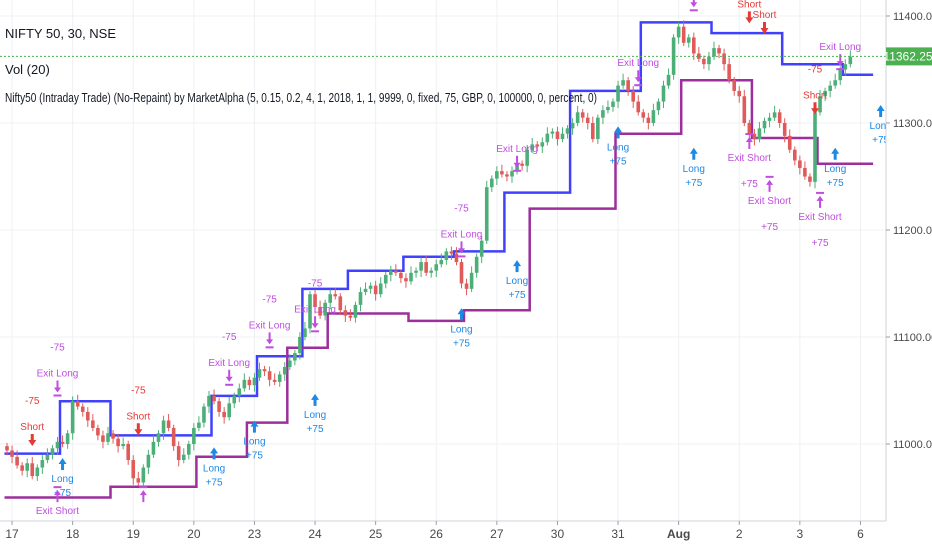 The image size is (932, 555). What do you see at coordinates (437, 534) in the screenshot?
I see `x-tick-label: 26` at bounding box center [437, 534].